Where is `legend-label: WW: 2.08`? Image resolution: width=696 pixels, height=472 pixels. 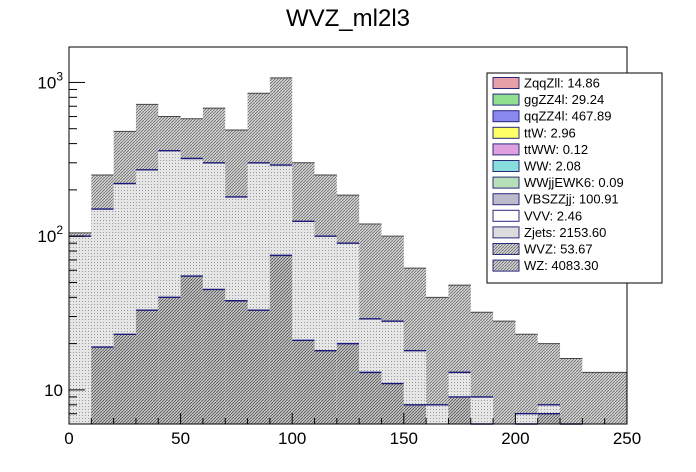
legend-label: WW: 2.08 is located at coordinates (552, 166).